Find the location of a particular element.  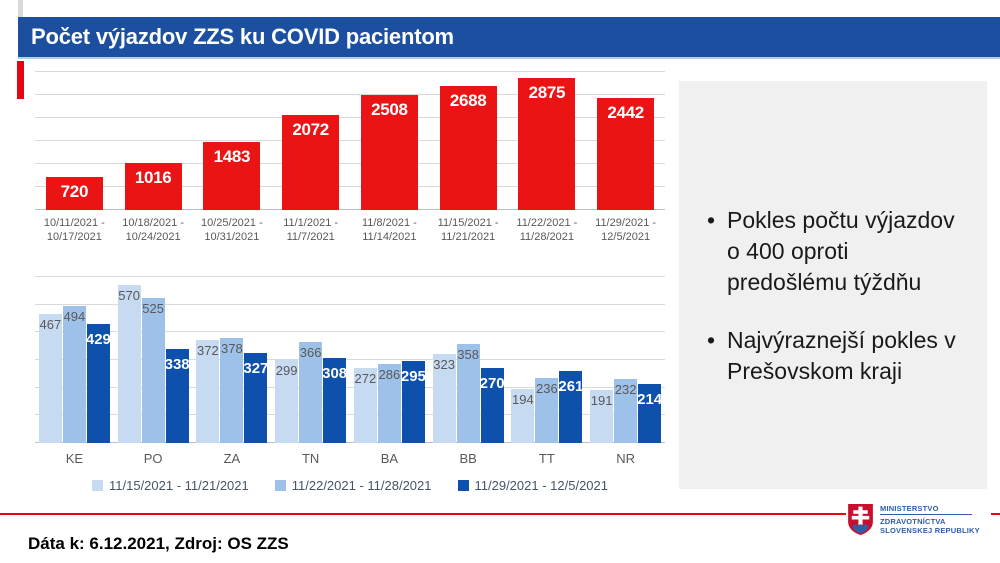

regional-bar-value: 295 is located at coordinates (413, 376).